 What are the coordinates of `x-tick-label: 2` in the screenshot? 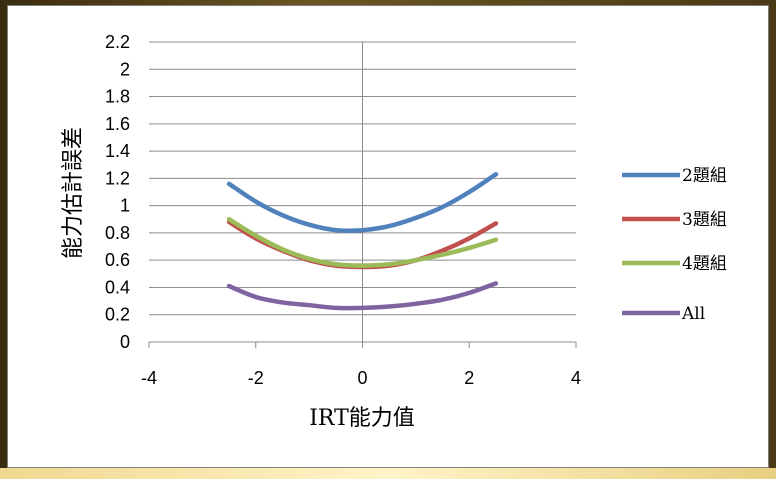 It's located at (469, 378).